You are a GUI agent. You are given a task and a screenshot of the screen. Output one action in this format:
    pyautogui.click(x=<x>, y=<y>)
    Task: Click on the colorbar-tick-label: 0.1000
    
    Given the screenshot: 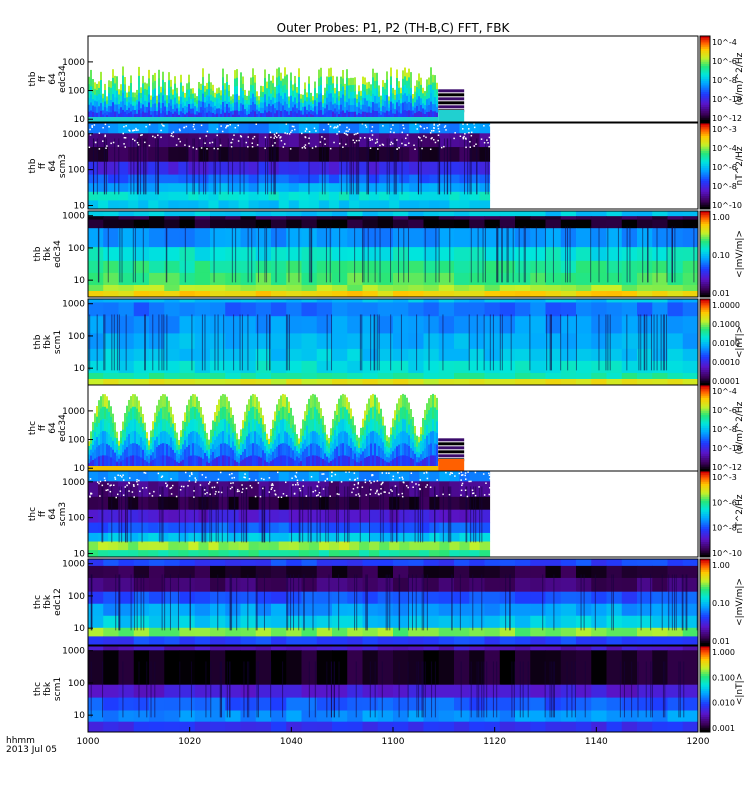 What is the action you would take?
    pyautogui.click(x=726, y=324)
    